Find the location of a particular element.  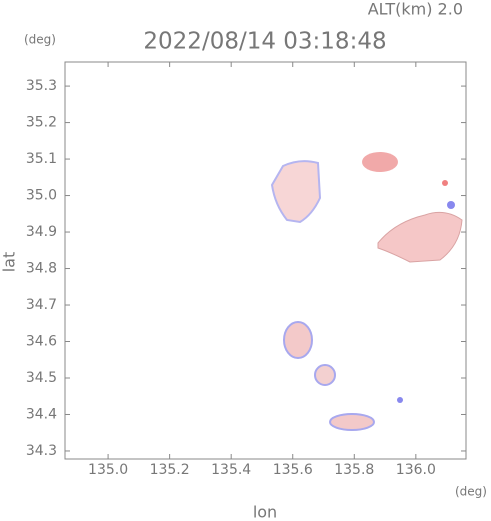

y-tick-label: 35.1 is located at coordinates (41, 159).